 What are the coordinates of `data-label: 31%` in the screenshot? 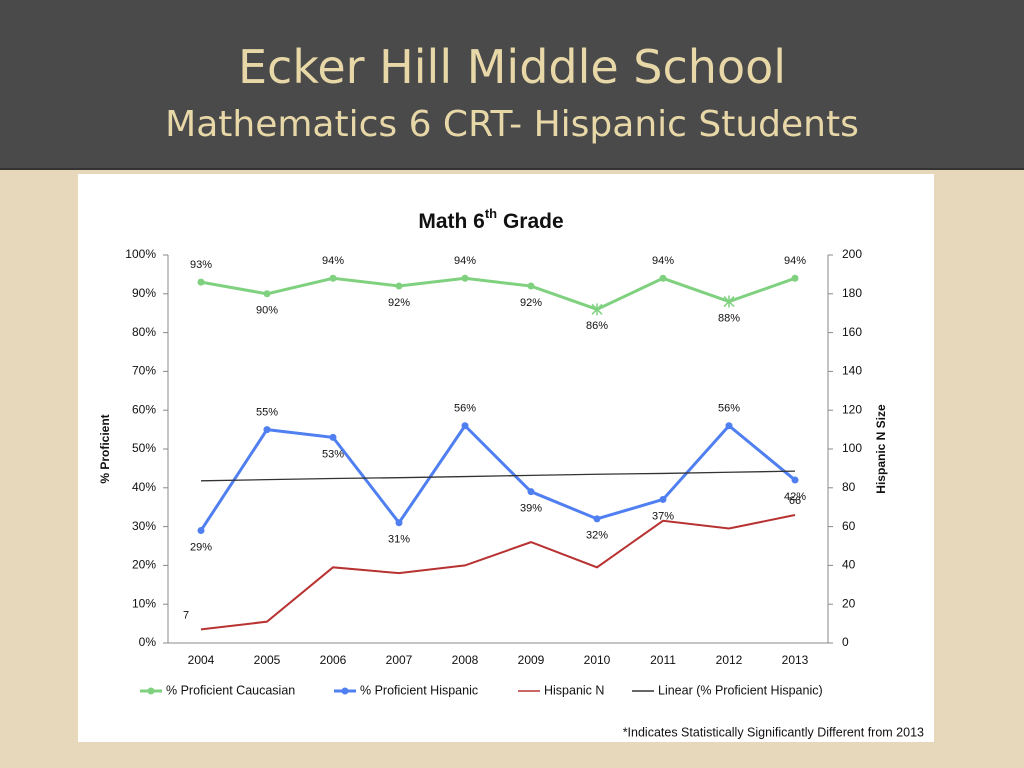 It's located at (399, 540).